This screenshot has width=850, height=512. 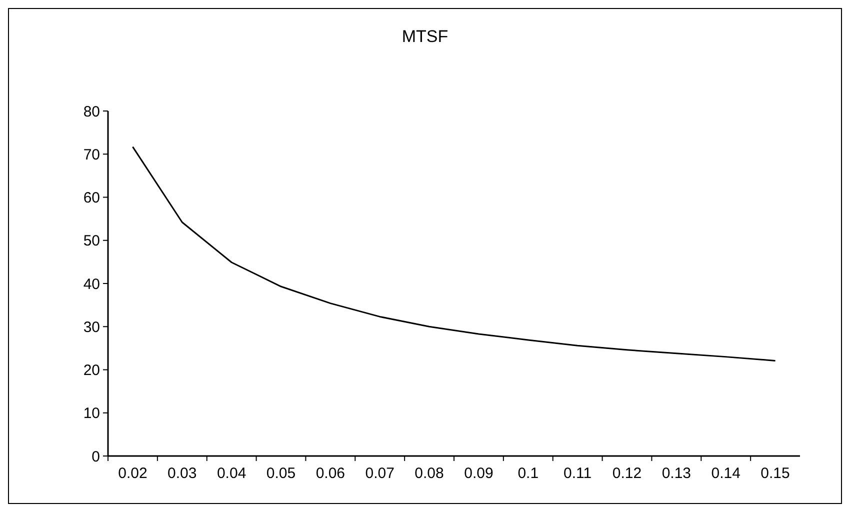 I want to click on x-tick-label: 0.07, so click(x=379, y=473).